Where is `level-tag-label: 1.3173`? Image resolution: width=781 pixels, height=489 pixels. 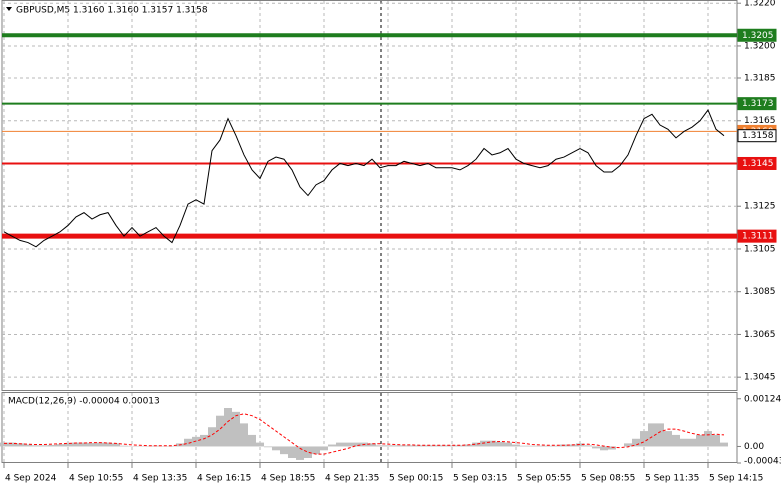
level-tag-label: 1.3173 is located at coordinates (758, 104).